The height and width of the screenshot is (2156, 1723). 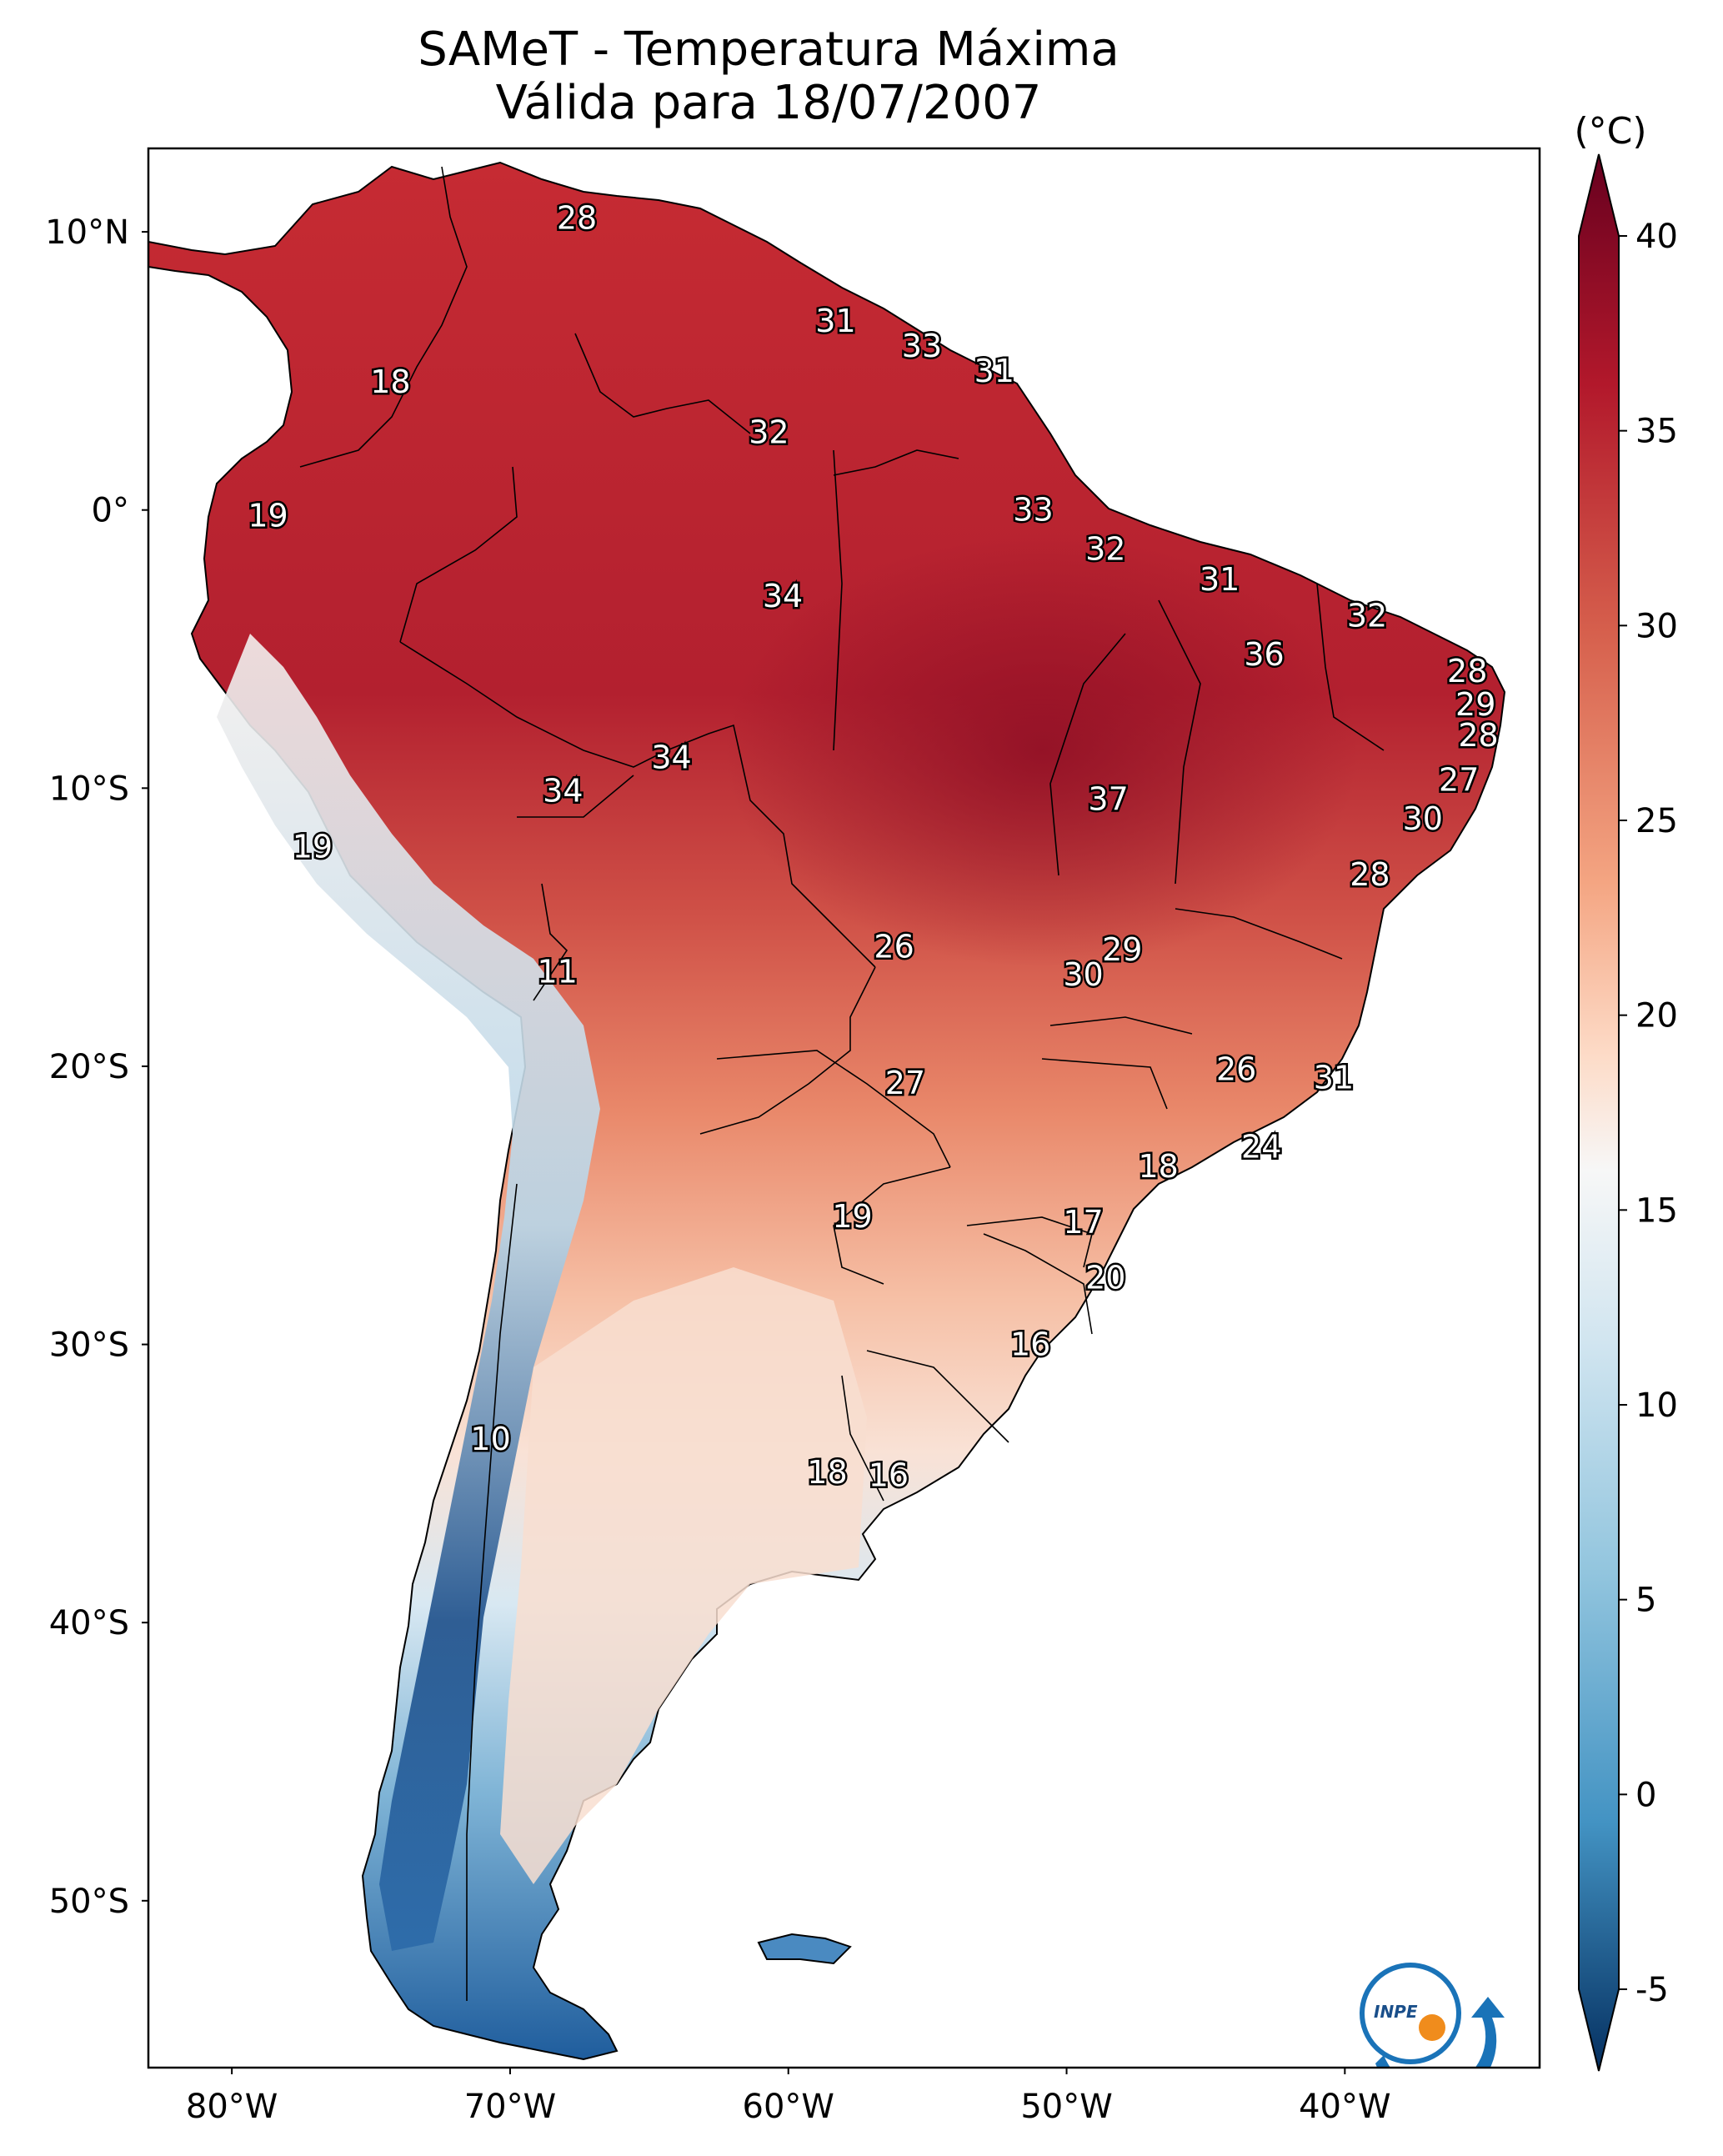 I want to click on falkland-islands, so click(x=804, y=1949).